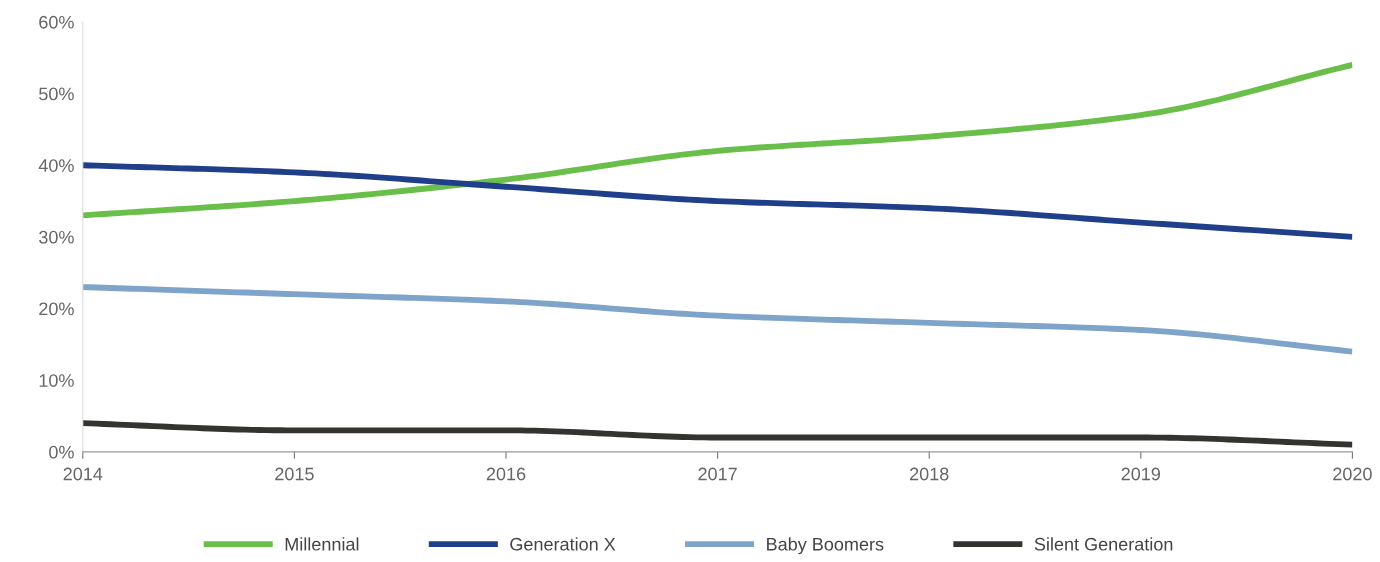 Image resolution: width=1380 pixels, height=562 pixels. Describe the element at coordinates (56, 380) in the screenshot. I see `y-tick-label: 10%` at that location.